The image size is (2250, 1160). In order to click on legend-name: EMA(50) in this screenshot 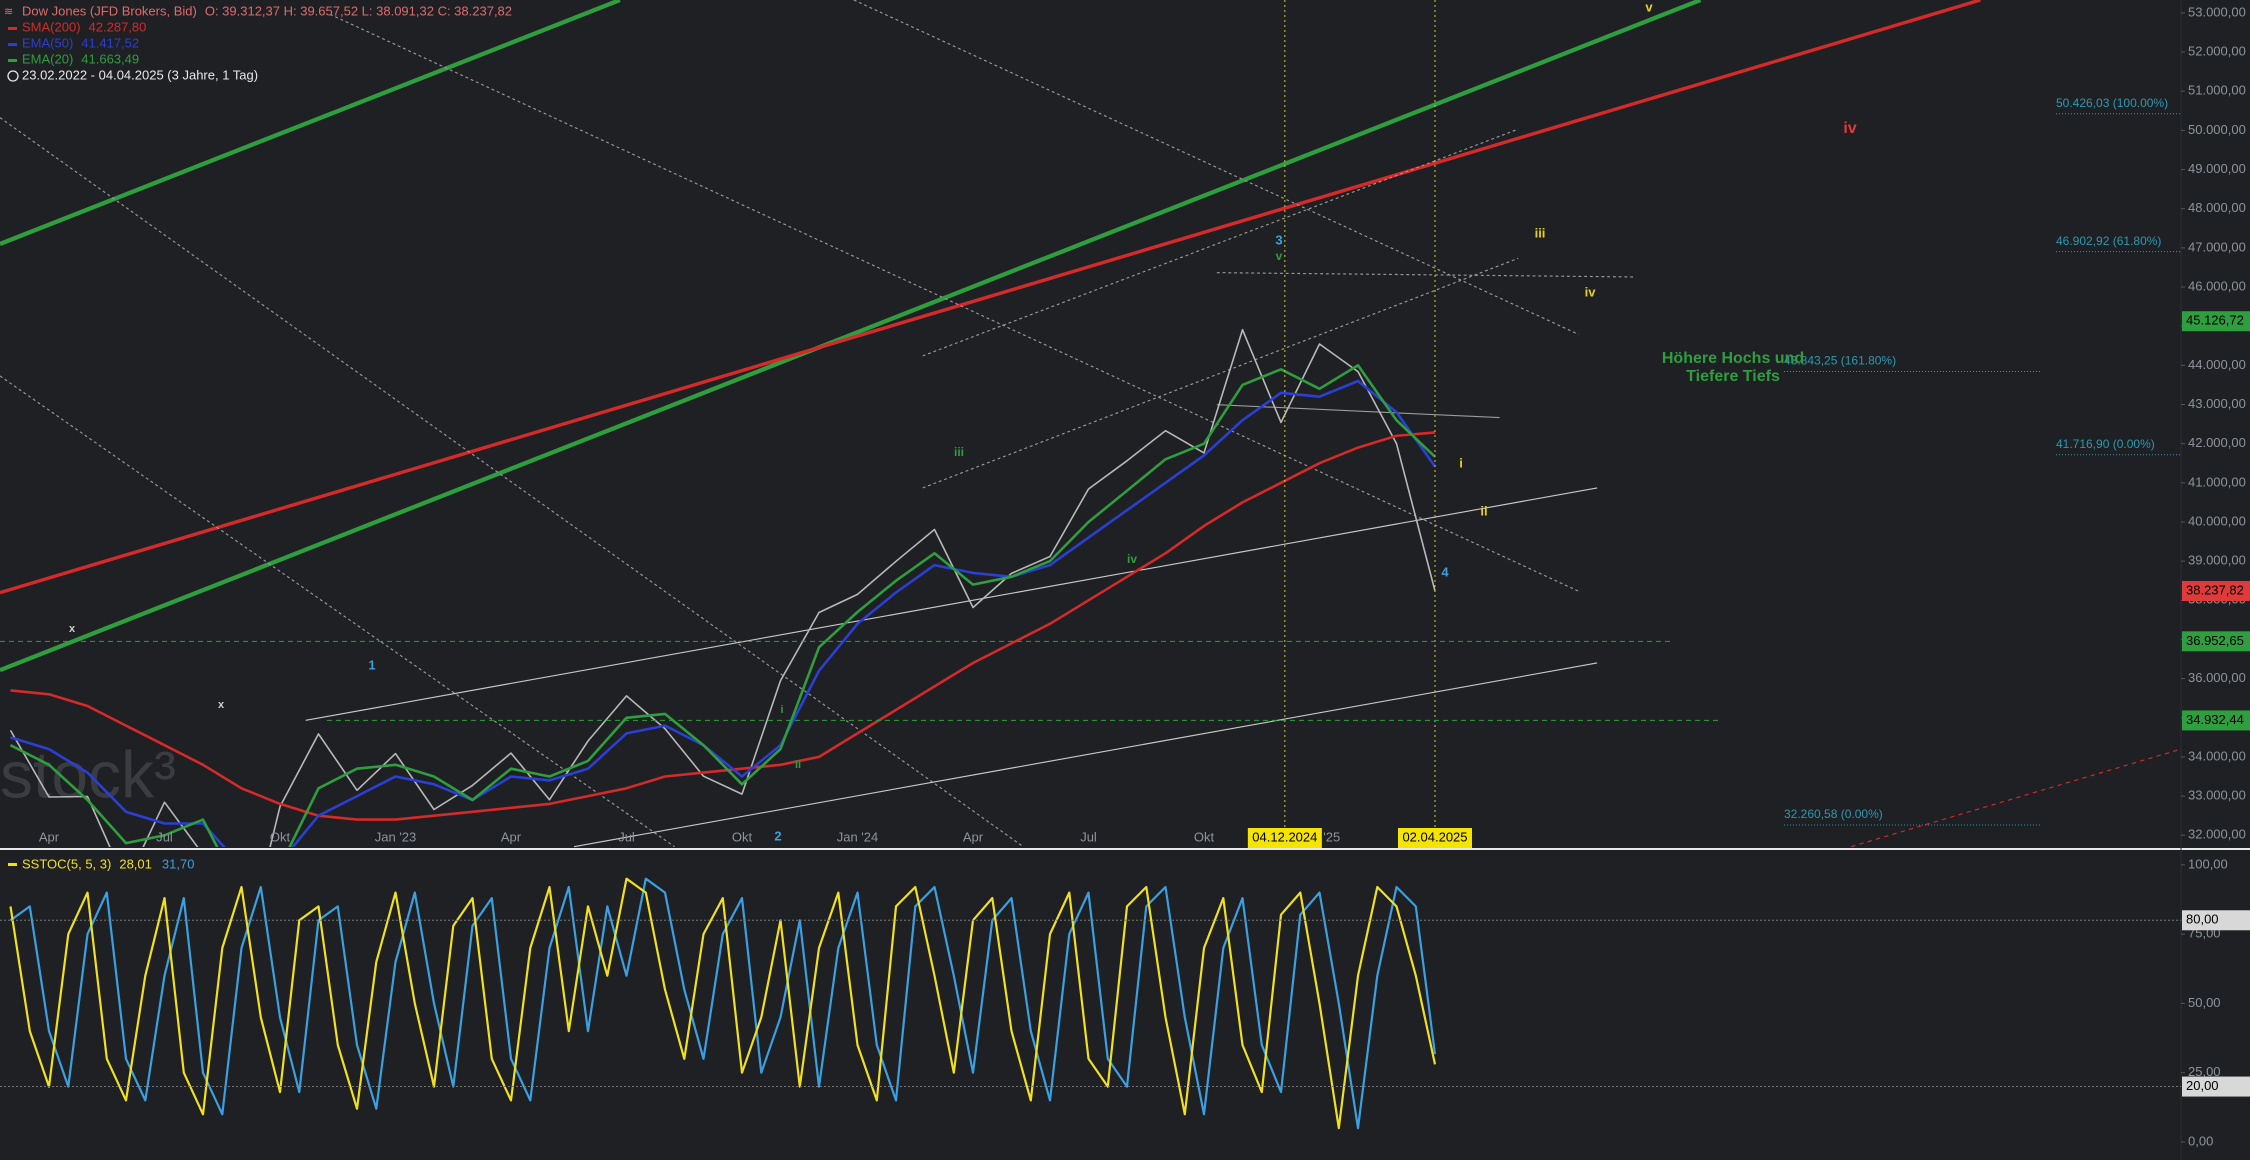, I will do `click(47, 42)`.